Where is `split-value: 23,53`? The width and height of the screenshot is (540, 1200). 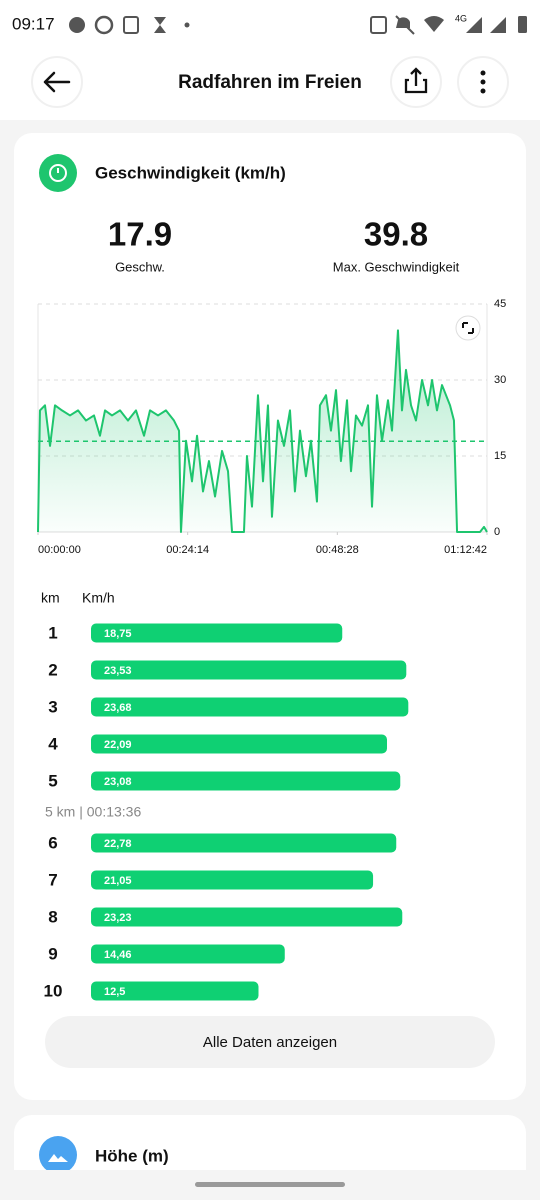
split-value: 23,53 is located at coordinates (118, 671).